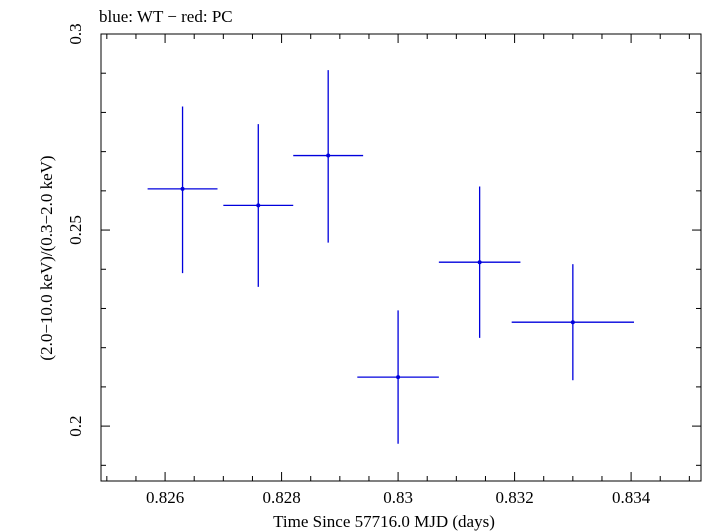  Describe the element at coordinates (281, 497) in the screenshot. I see `x-tick-label: 0.828` at that location.